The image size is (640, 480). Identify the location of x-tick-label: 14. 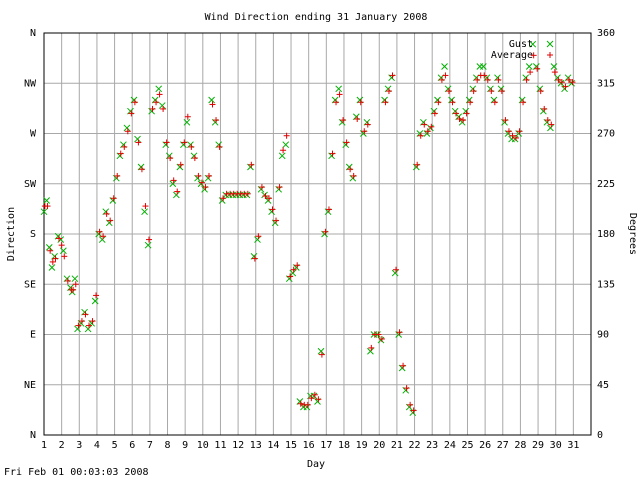
(273, 445).